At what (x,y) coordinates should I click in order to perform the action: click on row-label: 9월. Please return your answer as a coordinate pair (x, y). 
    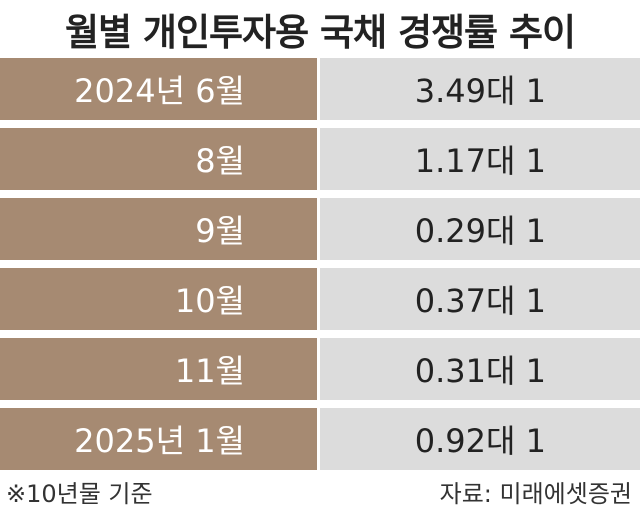
    Looking at the image, I should click on (158, 229).